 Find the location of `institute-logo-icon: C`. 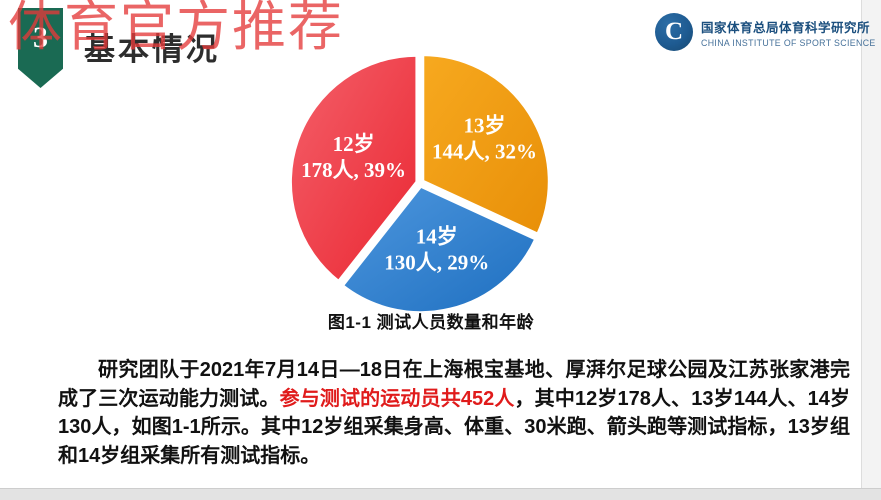

institute-logo-icon: C is located at coordinates (674, 32).